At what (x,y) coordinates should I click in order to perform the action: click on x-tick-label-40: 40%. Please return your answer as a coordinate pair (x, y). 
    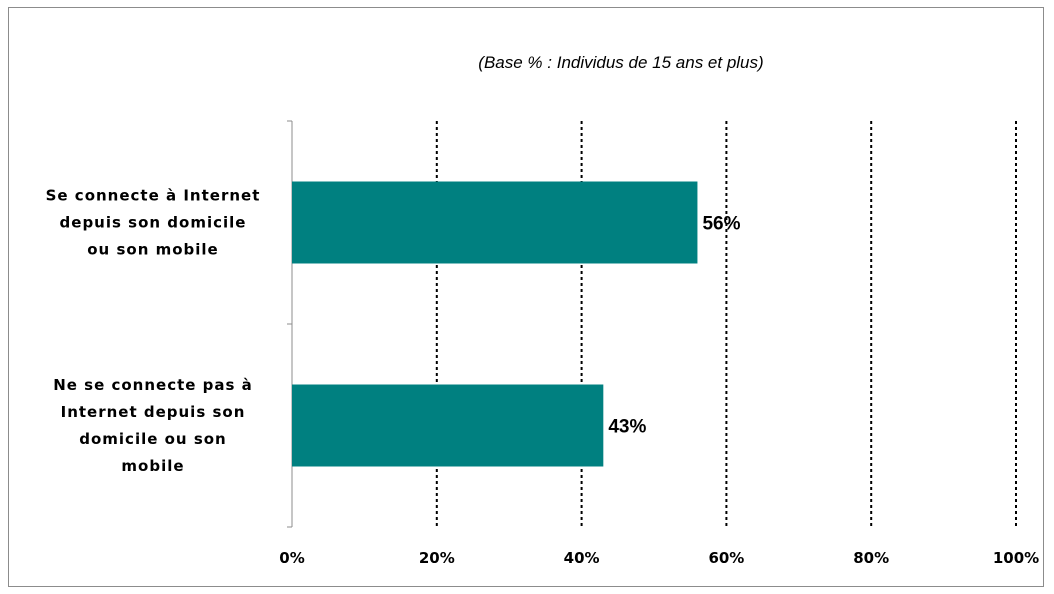
    Looking at the image, I should click on (582, 558).